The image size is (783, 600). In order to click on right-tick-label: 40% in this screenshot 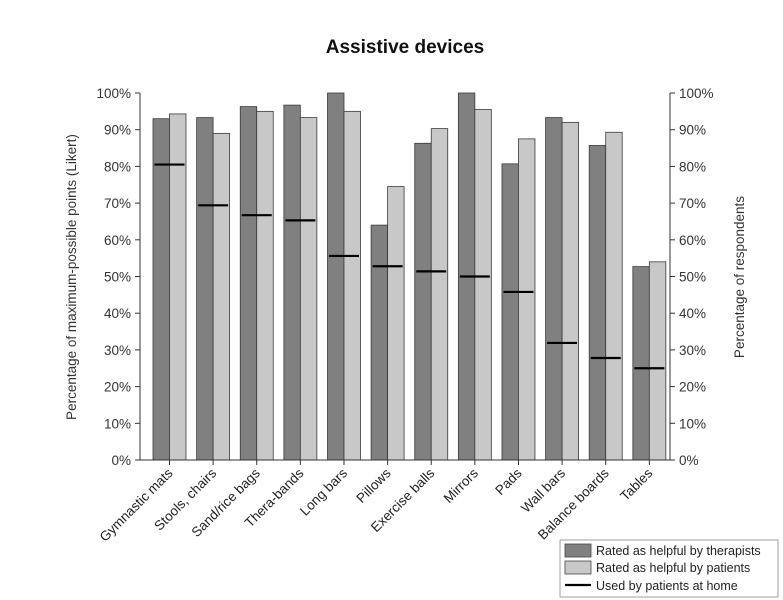, I will do `click(692, 313)`.